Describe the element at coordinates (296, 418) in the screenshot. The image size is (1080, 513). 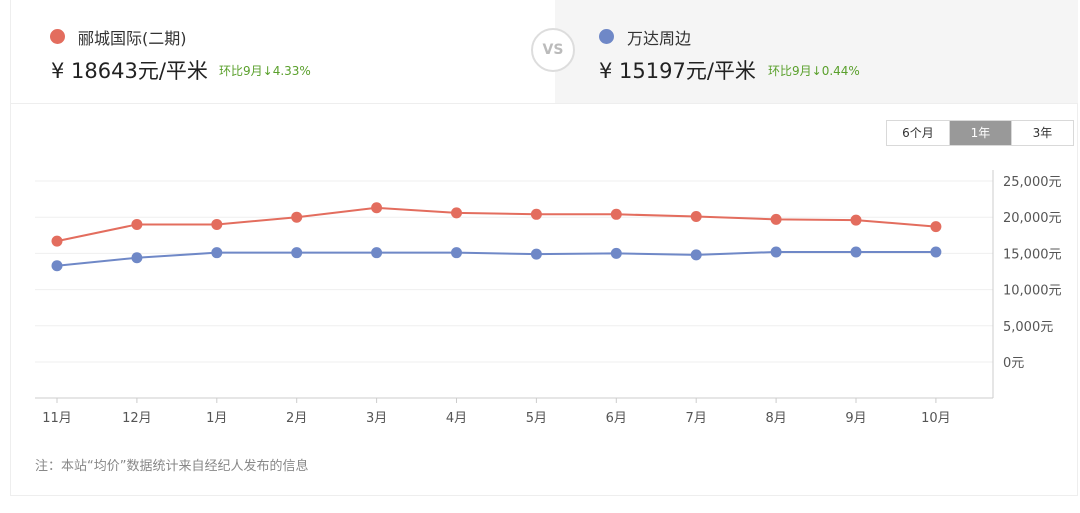
I see `x-tick-label: 2月` at that location.